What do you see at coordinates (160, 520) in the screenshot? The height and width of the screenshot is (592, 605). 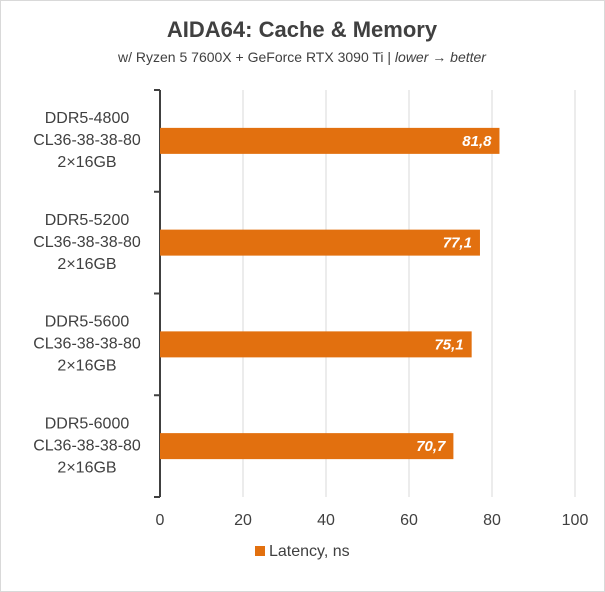 I see `x-tick-label: 0` at bounding box center [160, 520].